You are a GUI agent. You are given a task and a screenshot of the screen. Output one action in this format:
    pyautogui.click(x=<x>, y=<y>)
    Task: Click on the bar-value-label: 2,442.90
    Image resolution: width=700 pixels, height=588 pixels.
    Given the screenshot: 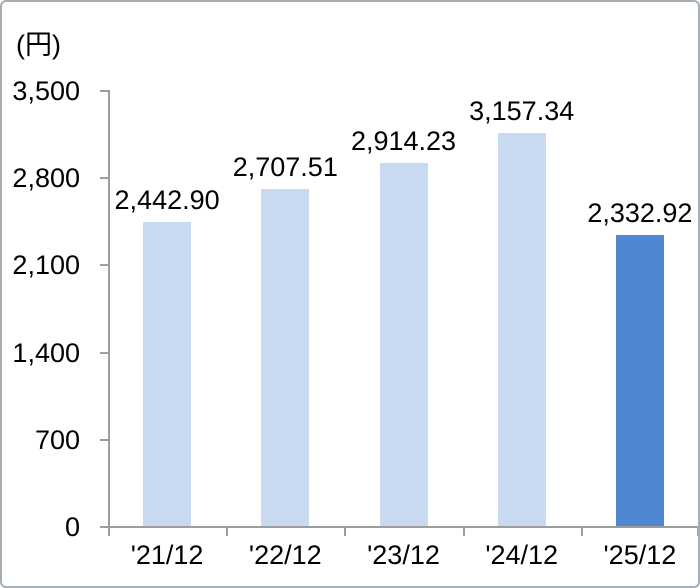 What is the action you would take?
    pyautogui.click(x=167, y=199)
    